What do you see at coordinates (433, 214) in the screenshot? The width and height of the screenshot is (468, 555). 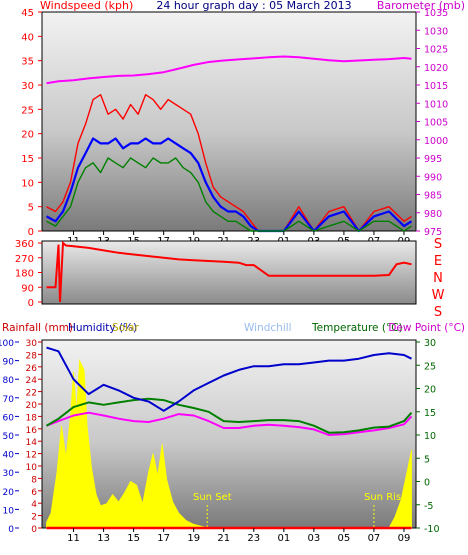 I see `barometer-y-tick-label: 980` at bounding box center [433, 214].